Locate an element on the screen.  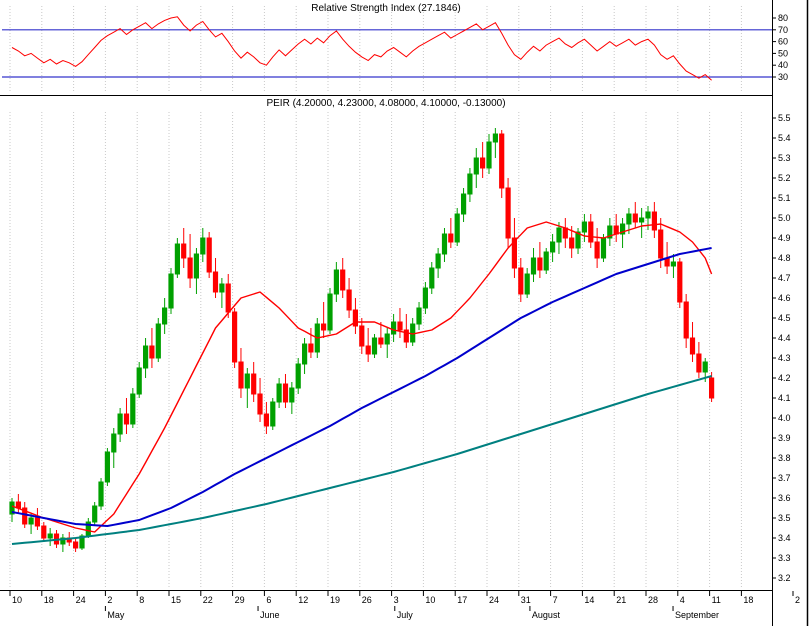
price-y-tick-label: 3.3 is located at coordinates (784, 558).